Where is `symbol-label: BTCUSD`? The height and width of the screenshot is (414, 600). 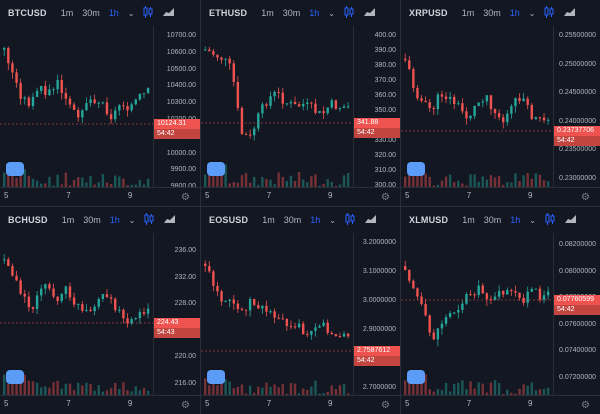 symbol-label: BTCUSD is located at coordinates (27, 13).